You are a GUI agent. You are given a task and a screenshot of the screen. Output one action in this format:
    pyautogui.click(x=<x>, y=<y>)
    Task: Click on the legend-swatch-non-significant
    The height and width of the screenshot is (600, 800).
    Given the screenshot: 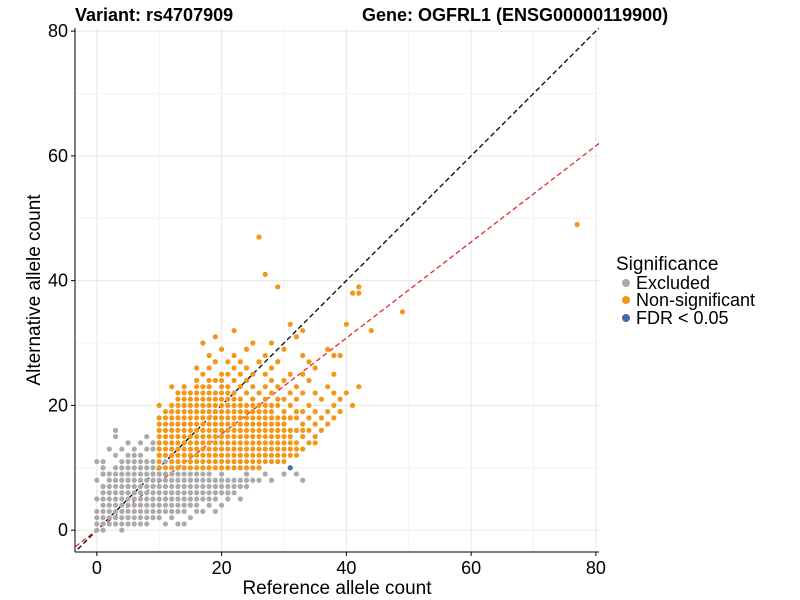 What is the action you would take?
    pyautogui.click(x=626, y=300)
    